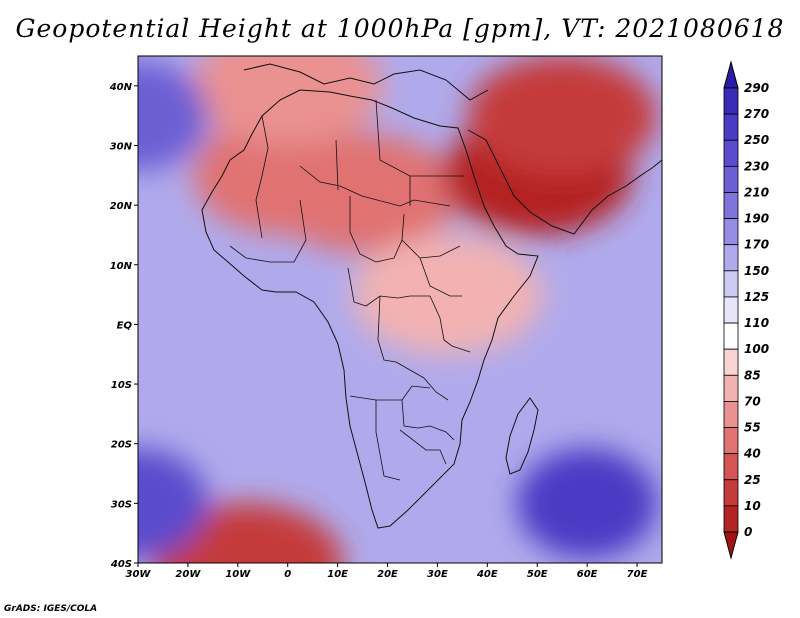  I want to click on lon-tick-label: 30W, so click(139, 574).